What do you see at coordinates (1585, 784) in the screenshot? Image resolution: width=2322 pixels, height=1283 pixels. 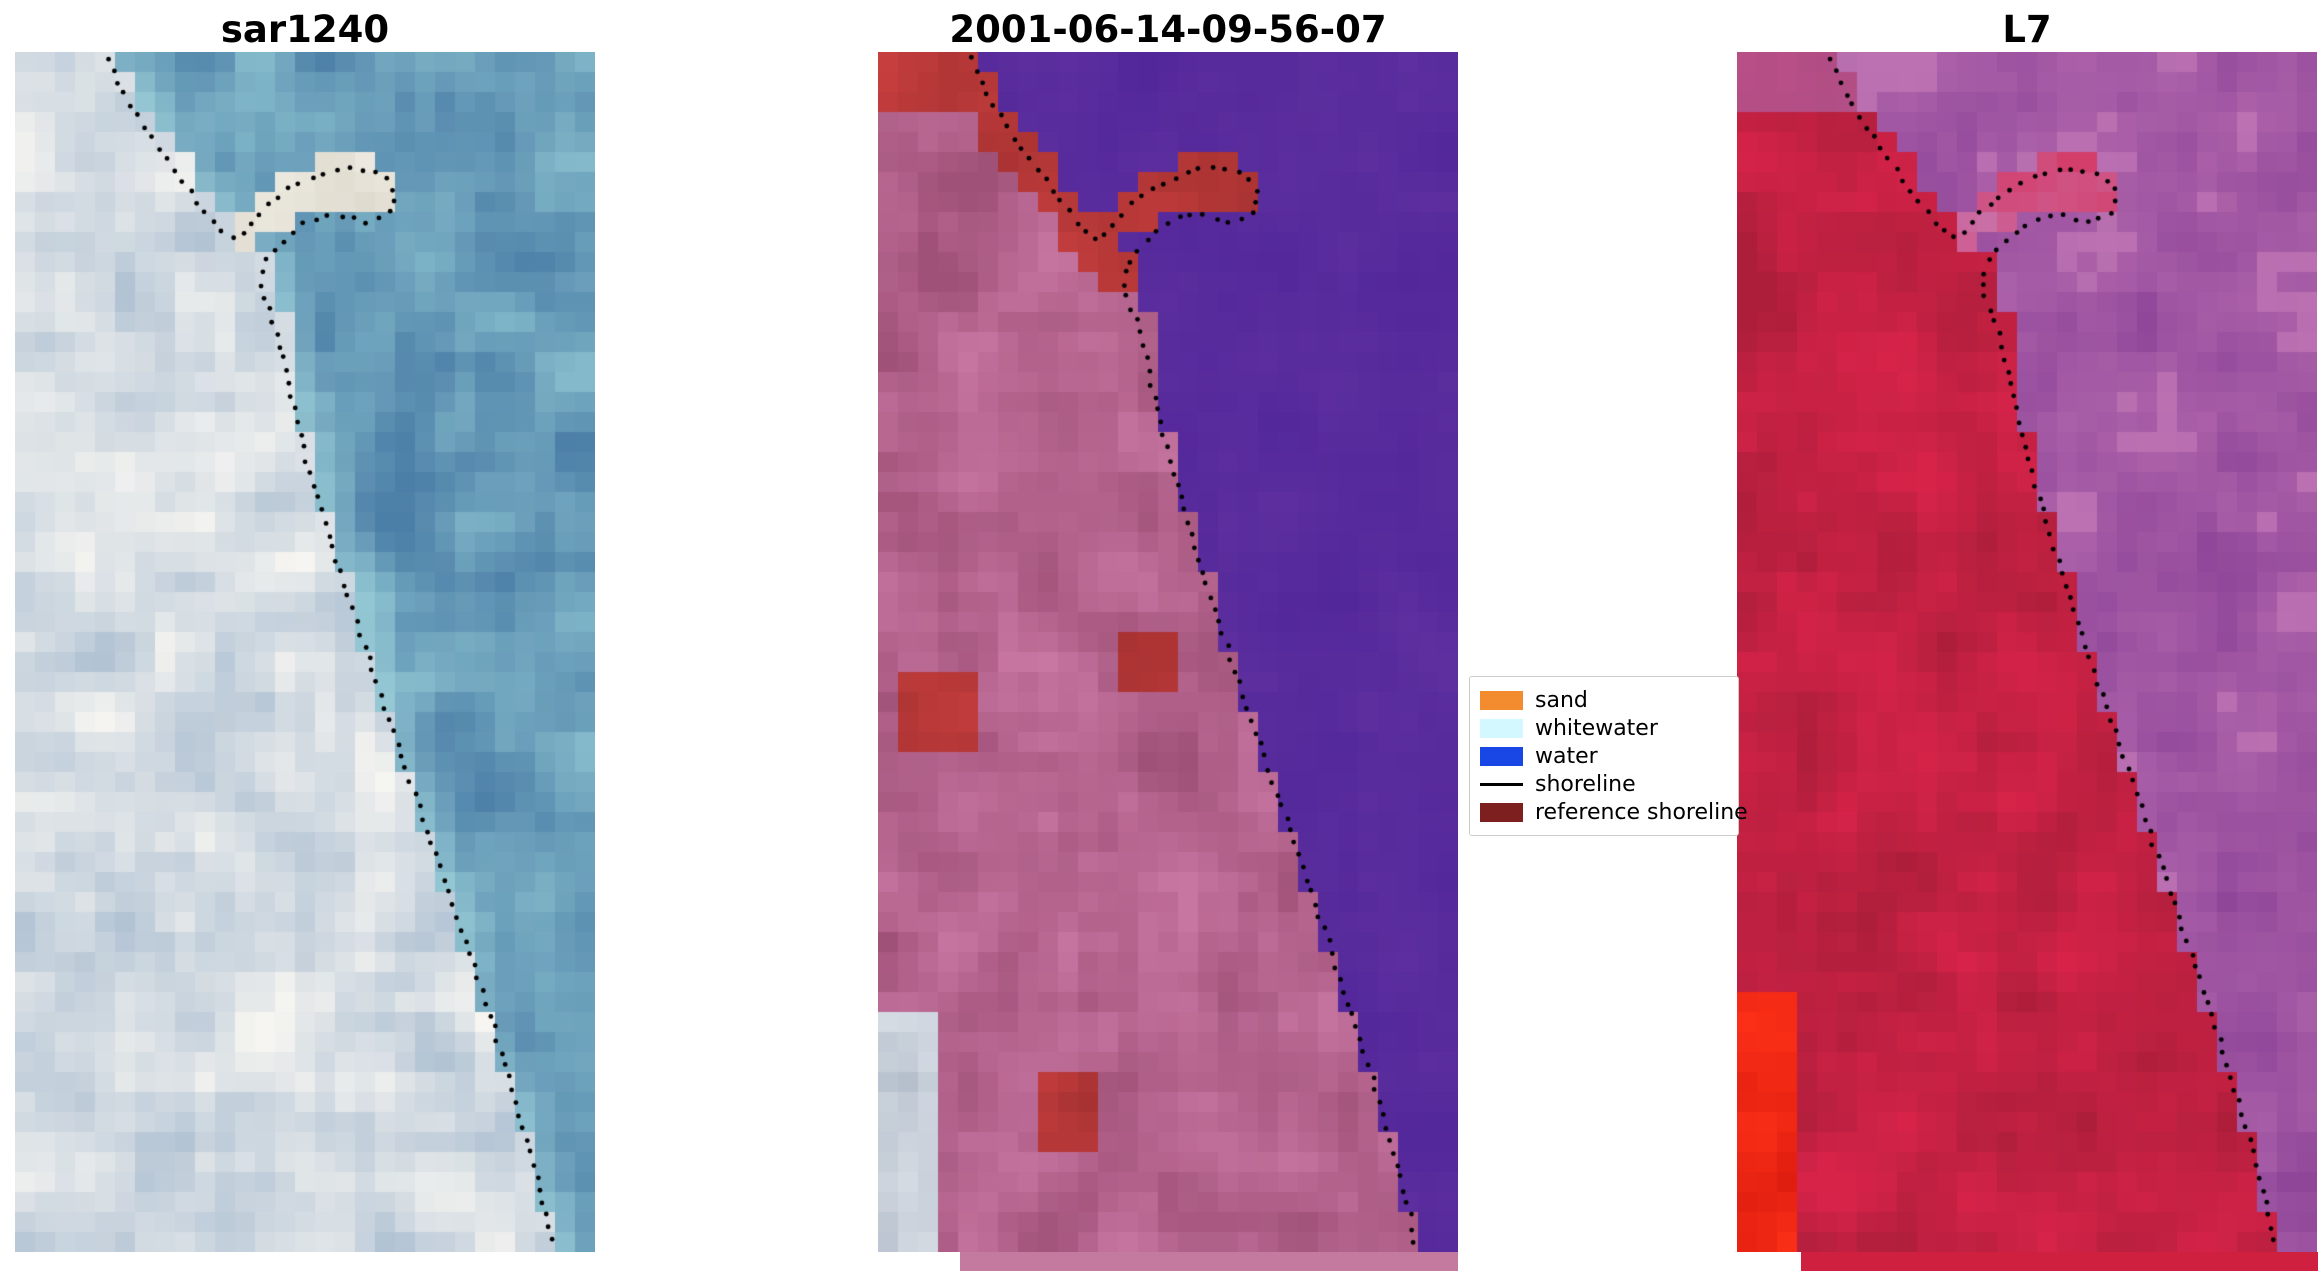 I see `legend-label-shoreline: shoreline` at bounding box center [1585, 784].